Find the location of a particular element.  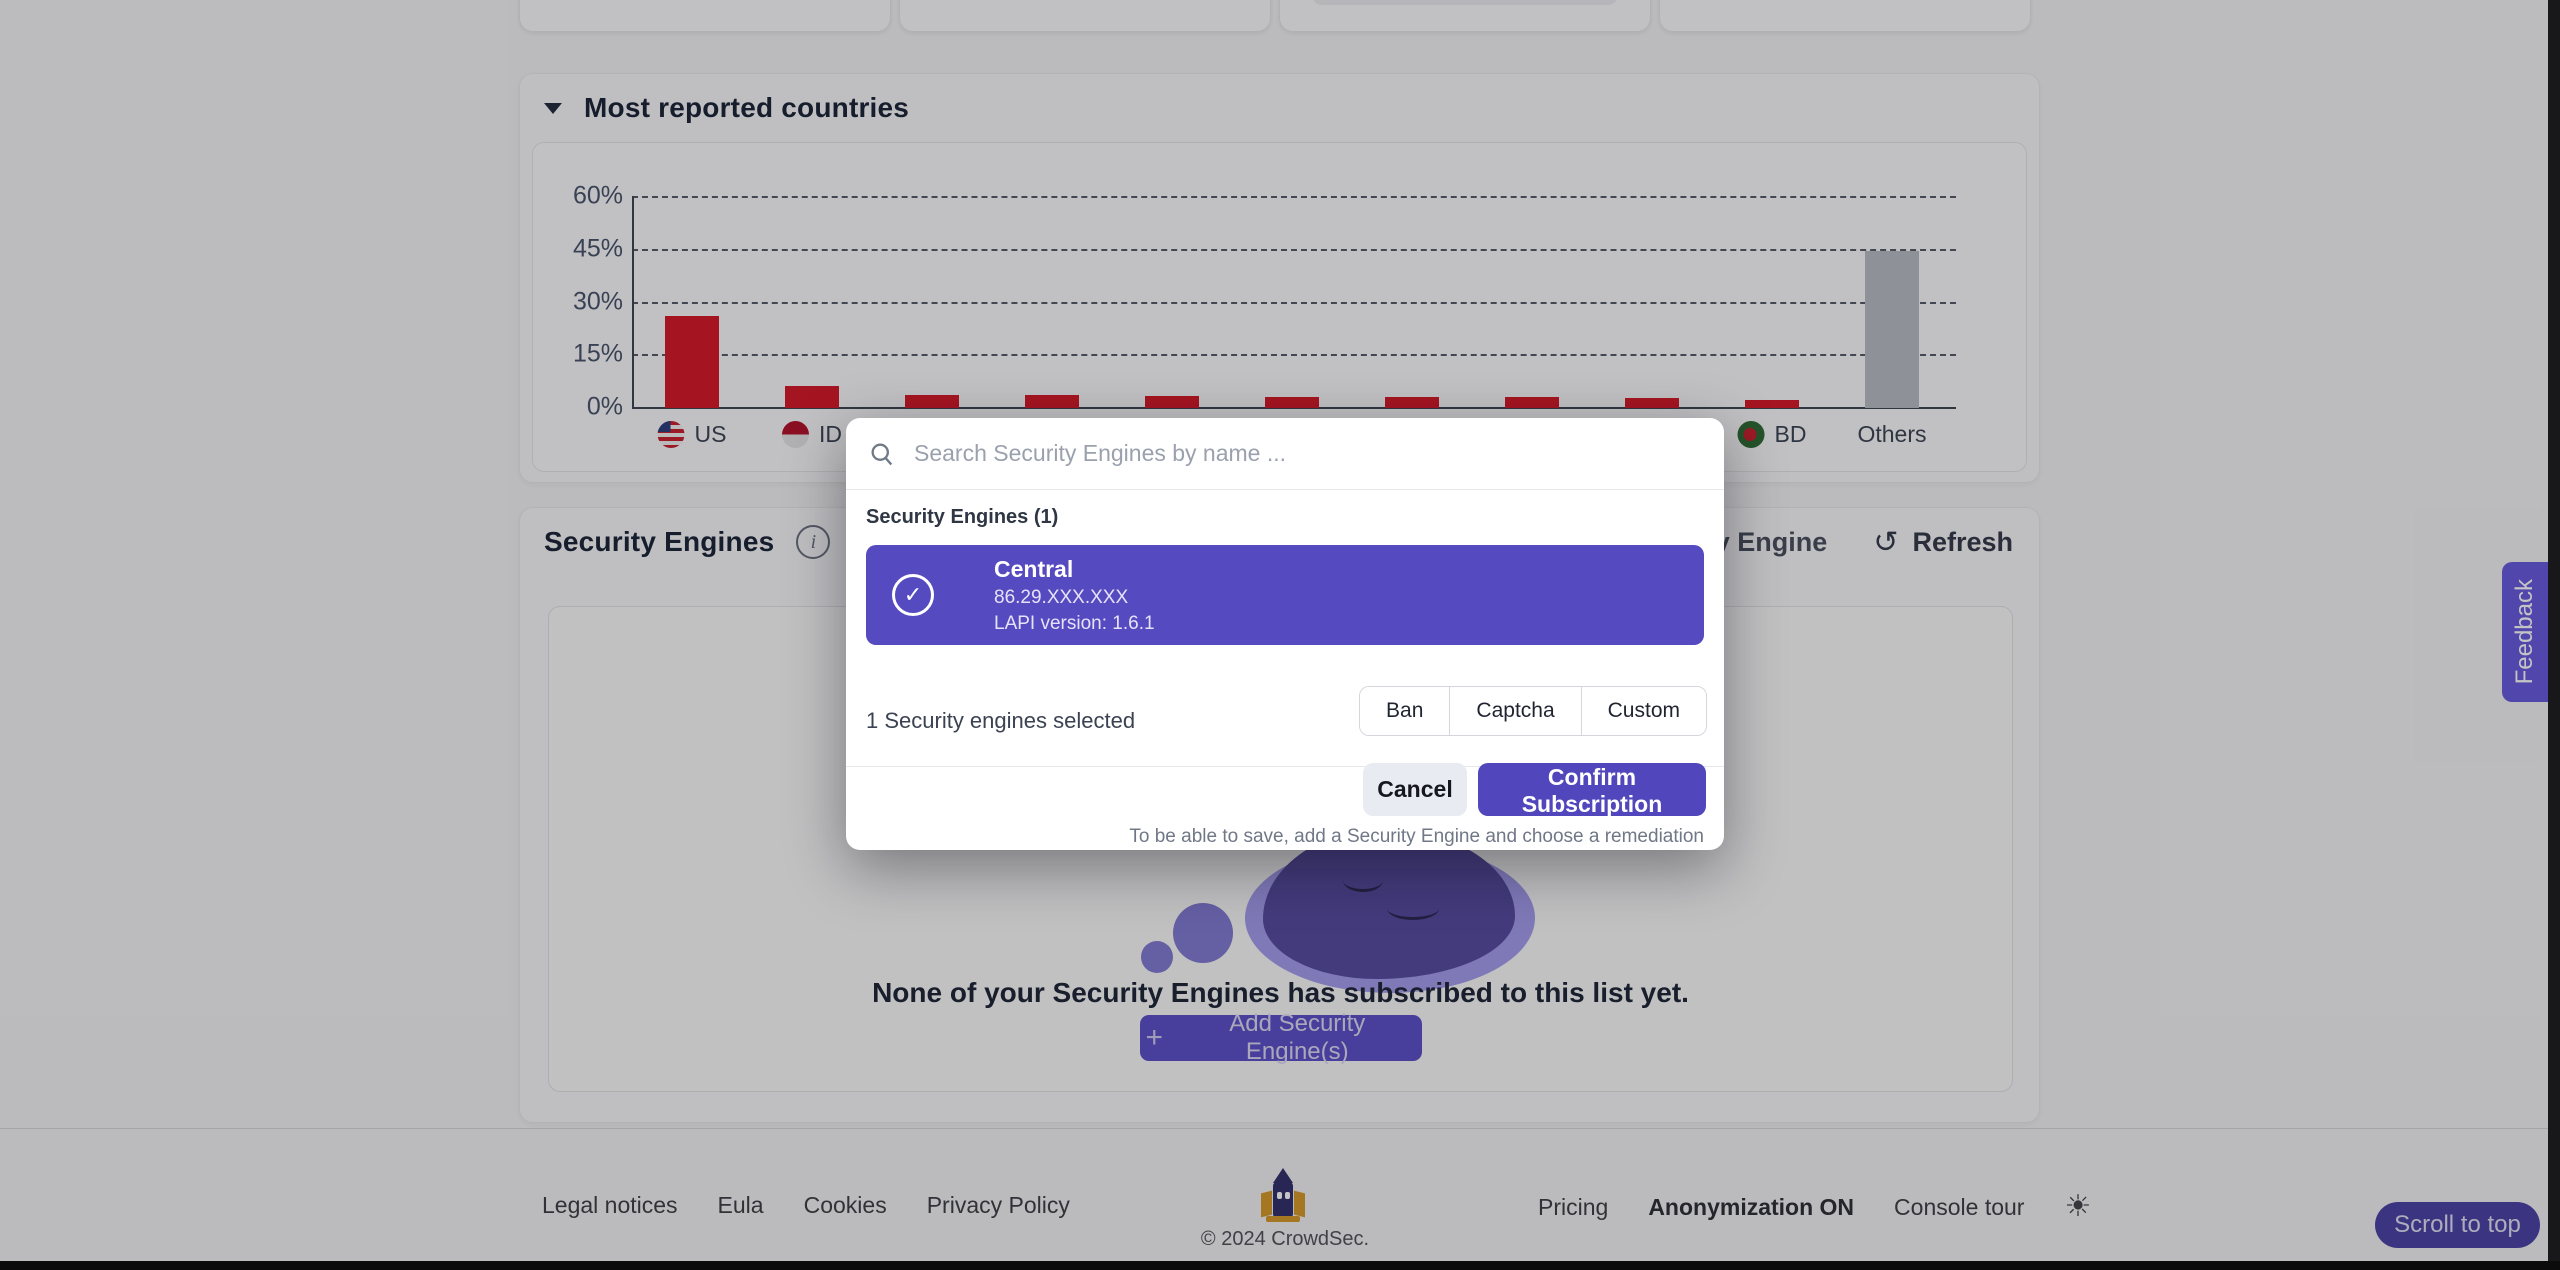

remediation-ban-button: Ban is located at coordinates (1405, 711).